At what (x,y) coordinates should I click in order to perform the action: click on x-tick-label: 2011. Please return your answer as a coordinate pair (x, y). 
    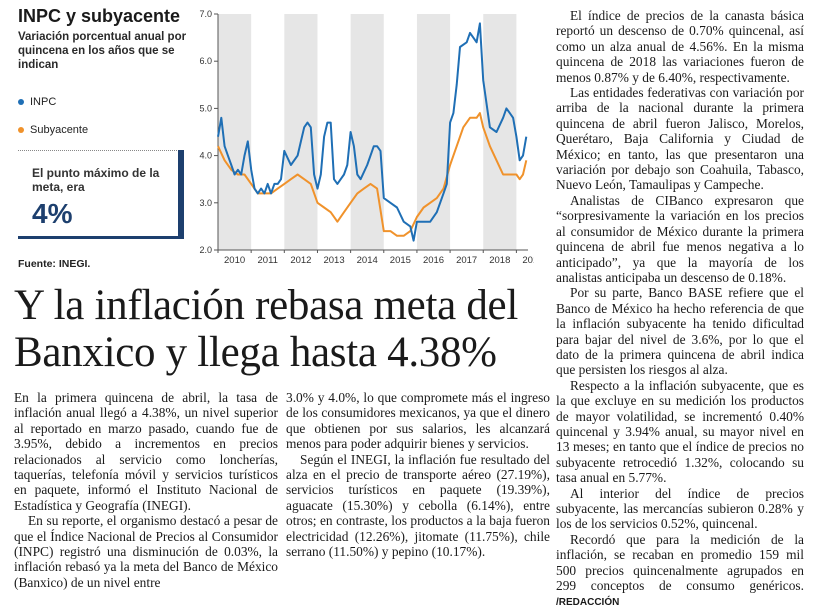
    Looking at the image, I should click on (268, 260).